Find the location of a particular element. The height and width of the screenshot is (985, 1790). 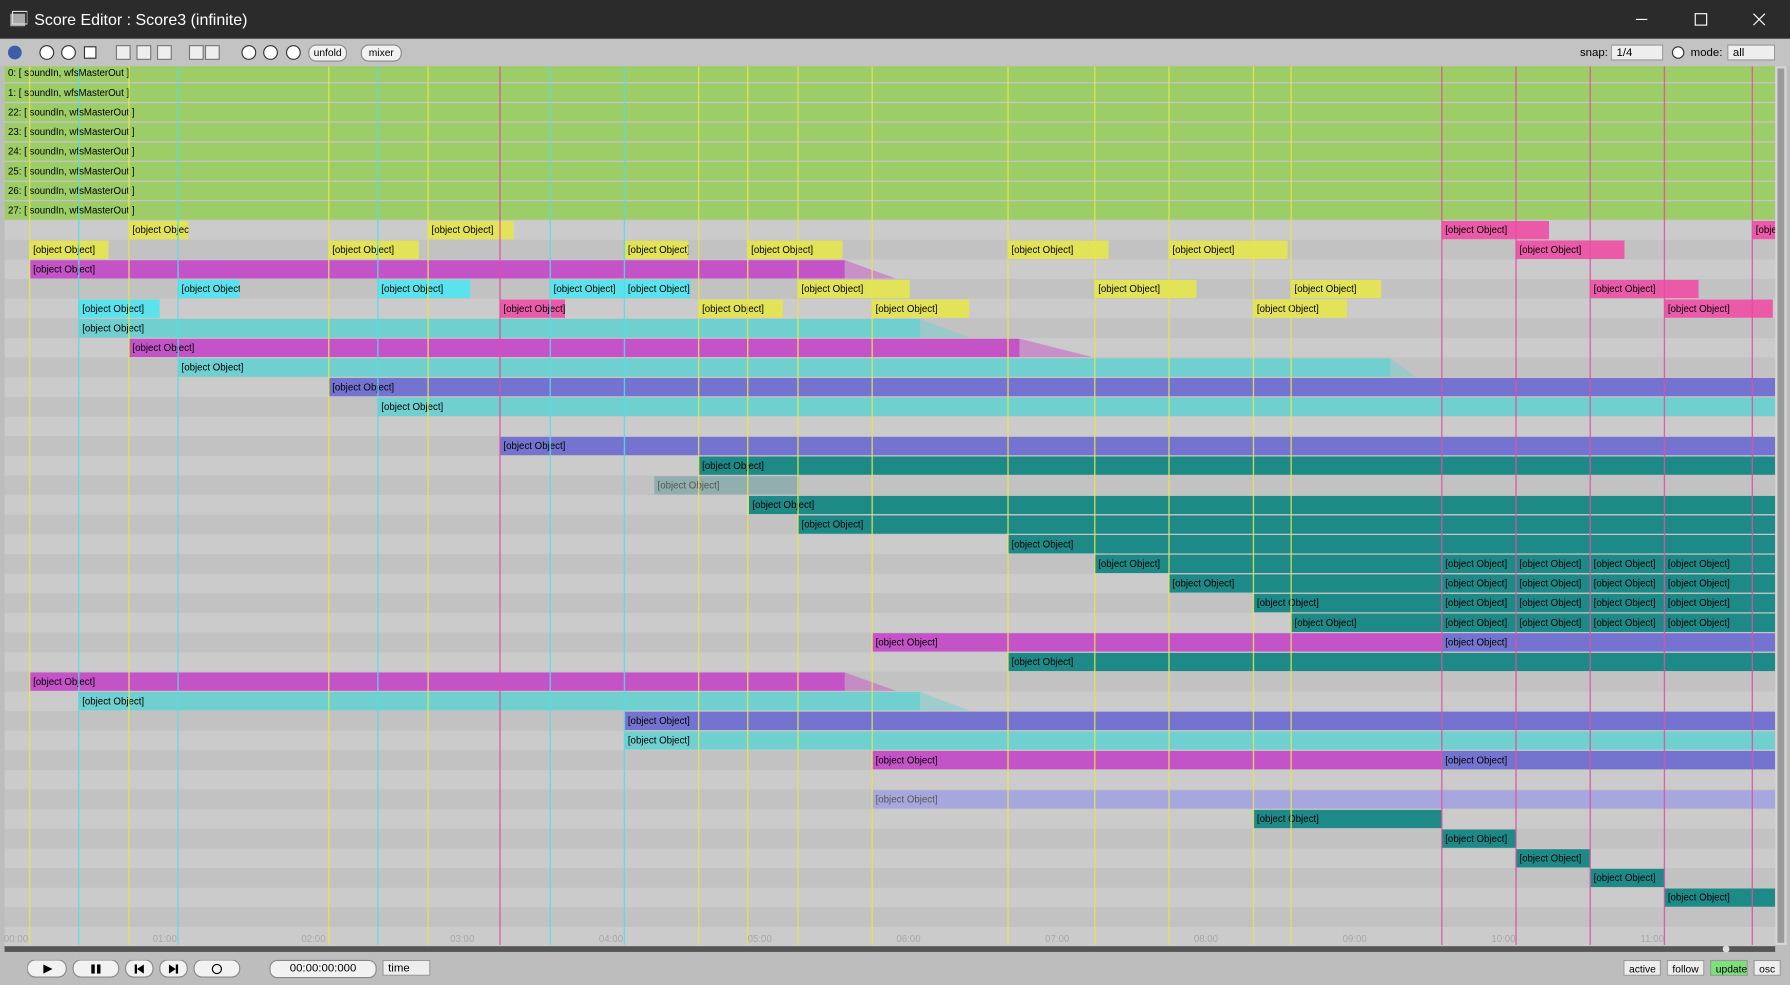

transport-buttons is located at coordinates (135, 968).